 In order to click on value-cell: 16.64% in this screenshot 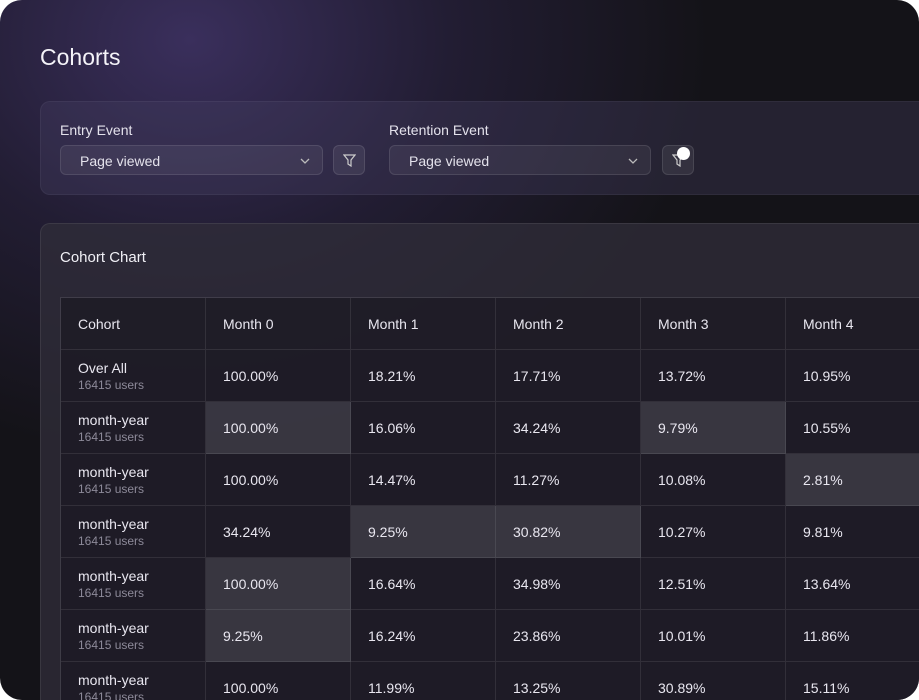, I will do `click(423, 584)`.